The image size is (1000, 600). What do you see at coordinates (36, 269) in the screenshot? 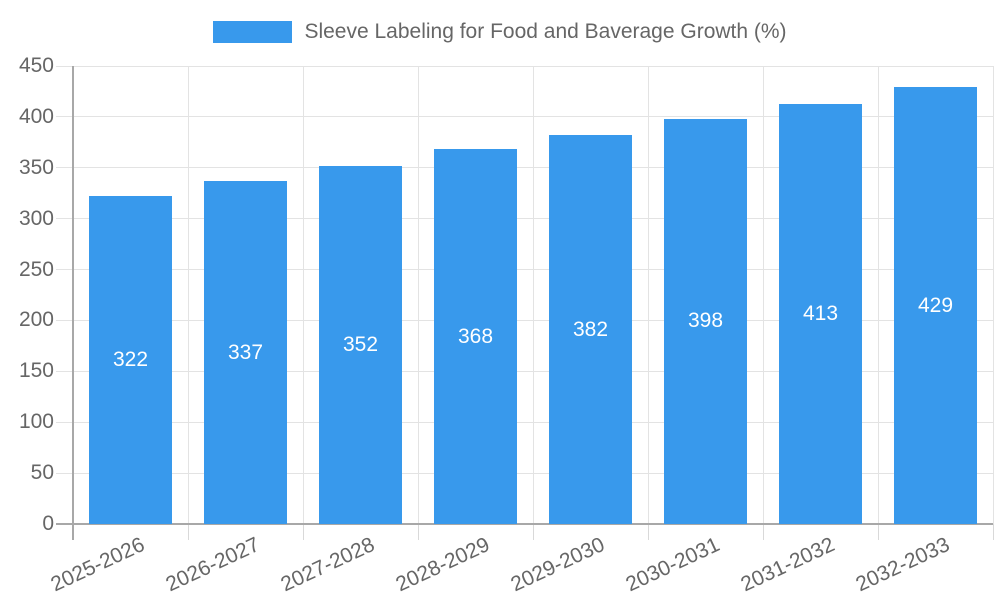
I see `y-tick-label: 250` at bounding box center [36, 269].